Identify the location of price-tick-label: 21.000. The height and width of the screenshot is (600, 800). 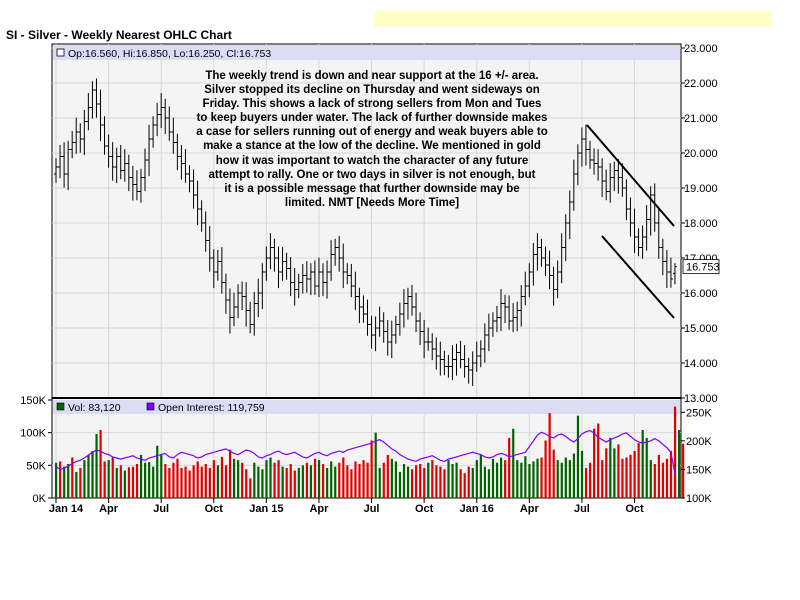
(701, 119).